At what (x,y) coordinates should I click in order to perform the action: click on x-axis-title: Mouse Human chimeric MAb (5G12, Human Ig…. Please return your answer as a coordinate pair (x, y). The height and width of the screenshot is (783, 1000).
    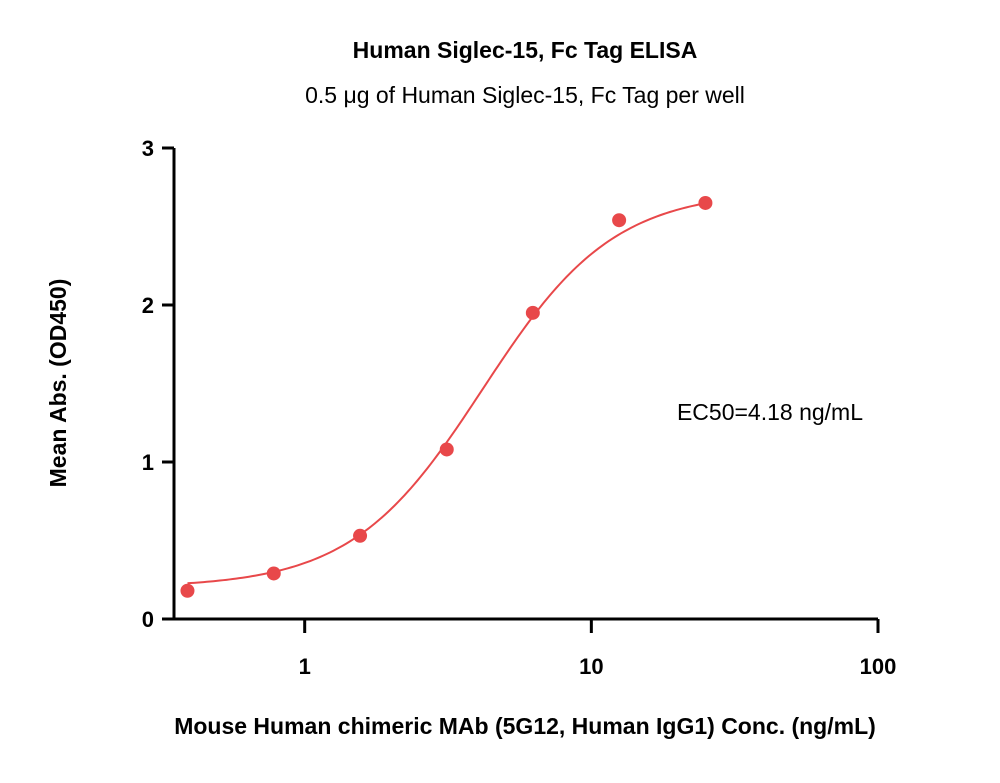
    Looking at the image, I should click on (525, 726).